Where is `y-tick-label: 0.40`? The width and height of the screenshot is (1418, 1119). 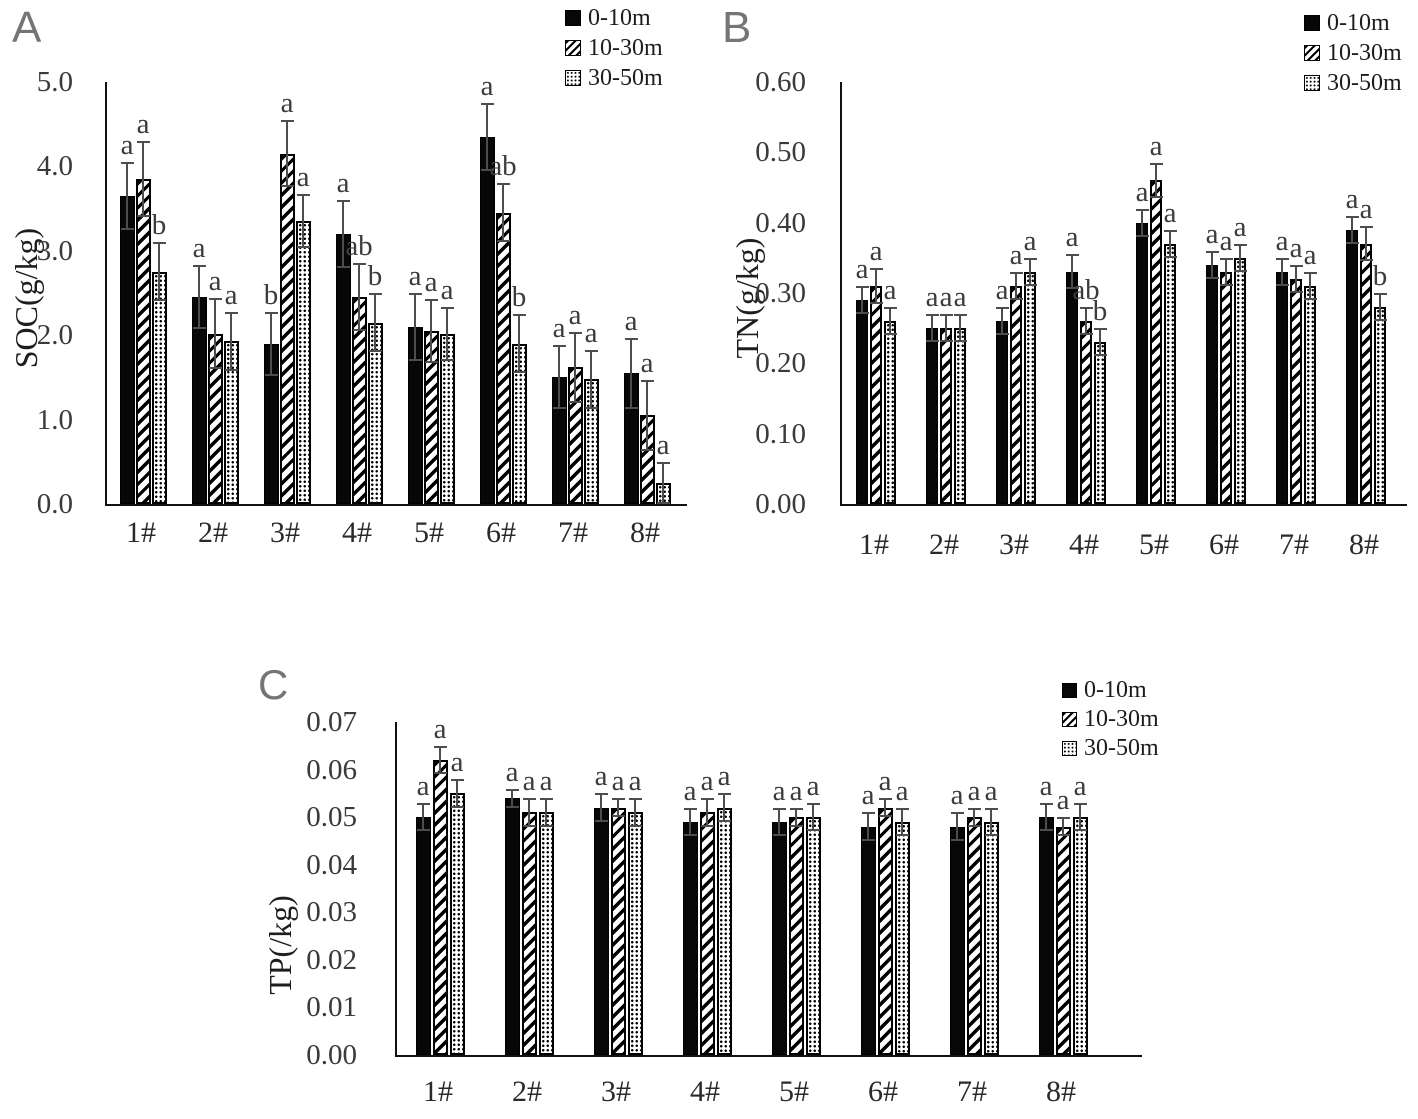 y-tick-label: 0.40 is located at coordinates (780, 222).